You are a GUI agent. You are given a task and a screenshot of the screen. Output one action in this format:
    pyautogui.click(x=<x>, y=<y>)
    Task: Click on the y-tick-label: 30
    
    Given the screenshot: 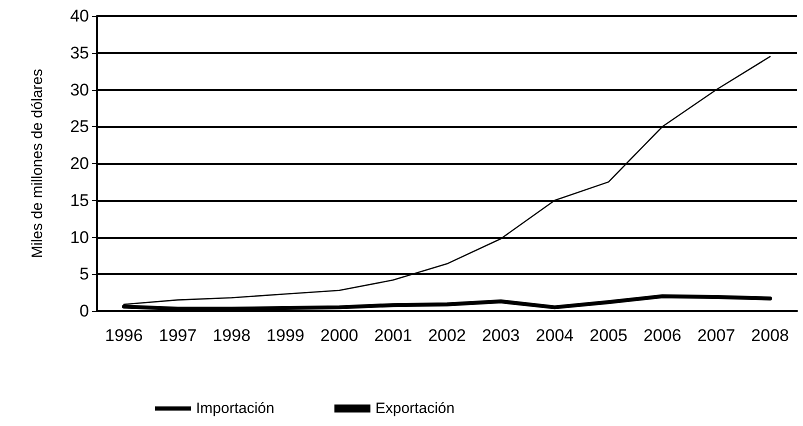 What is the action you would take?
    pyautogui.click(x=79, y=90)
    